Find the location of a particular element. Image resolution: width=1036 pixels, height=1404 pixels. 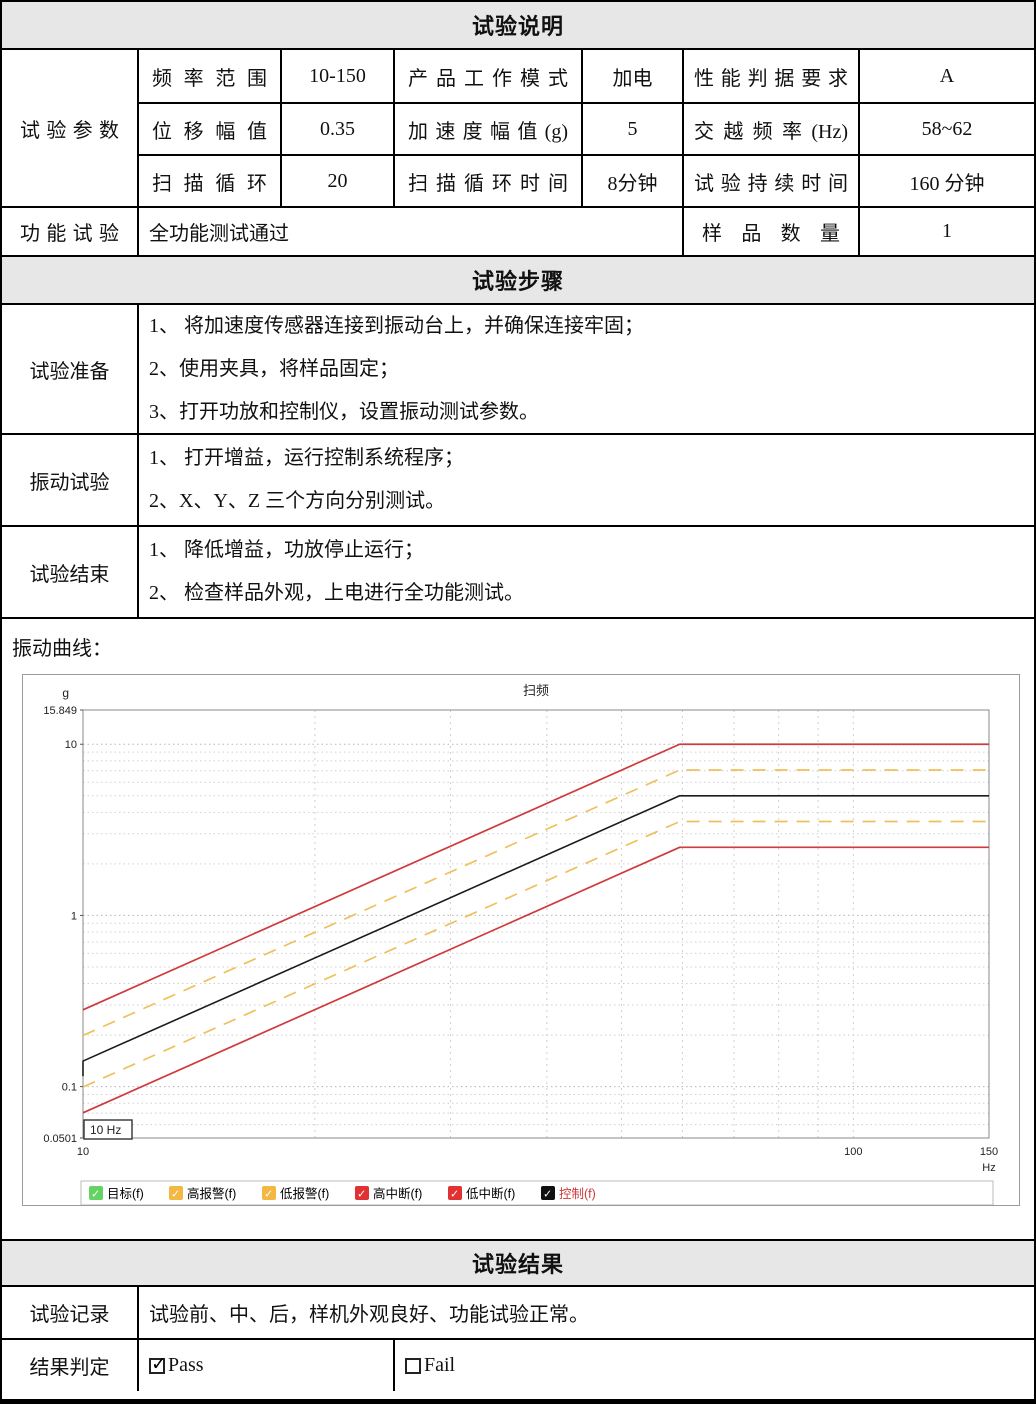

y-tick-label: 0.1 is located at coordinates (69, 1088).